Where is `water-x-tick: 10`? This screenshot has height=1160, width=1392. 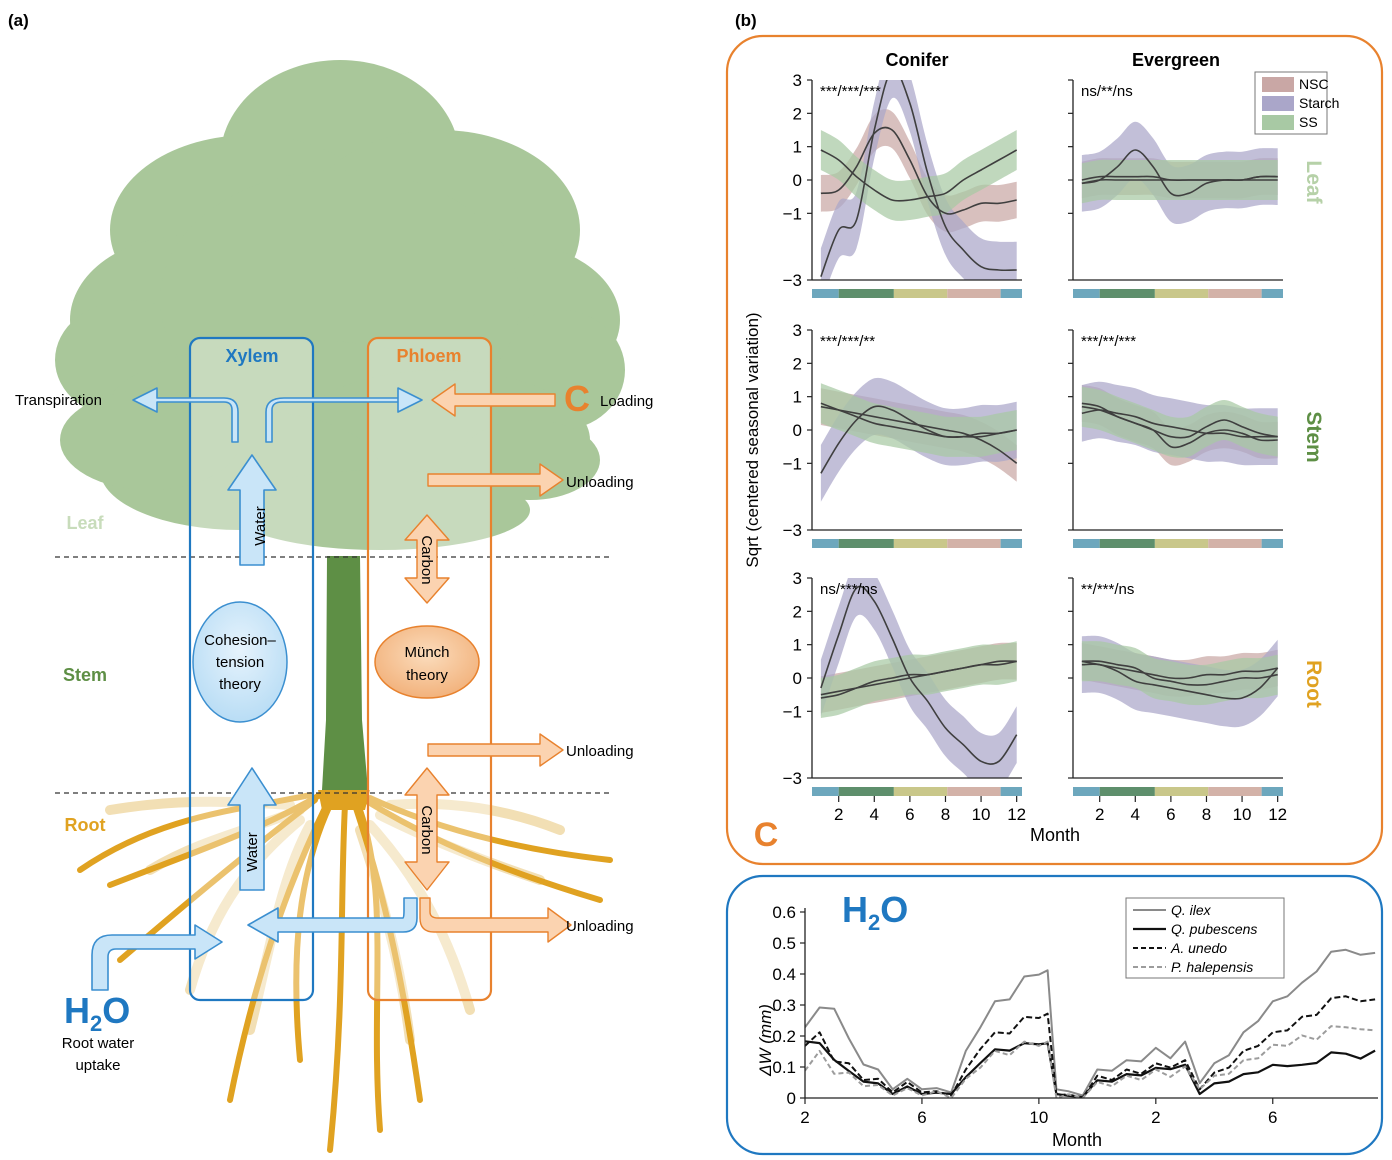
water-x-tick: 10 is located at coordinates (1038, 1117).